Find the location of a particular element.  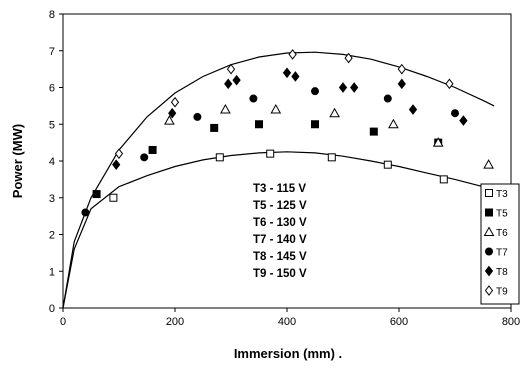

y-tick-label: 0 is located at coordinates (52, 309).